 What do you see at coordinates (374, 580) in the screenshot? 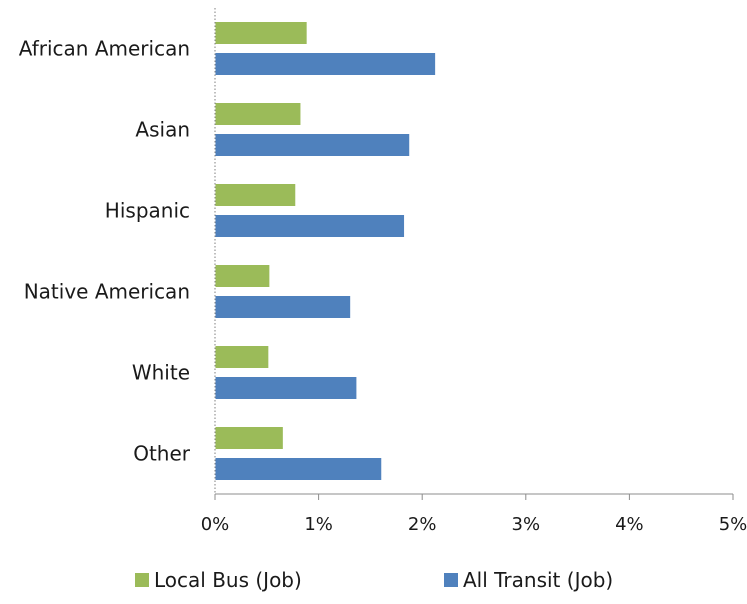
I see `legend: Local Bus (Job) All Transit (Job)` at bounding box center [374, 580].